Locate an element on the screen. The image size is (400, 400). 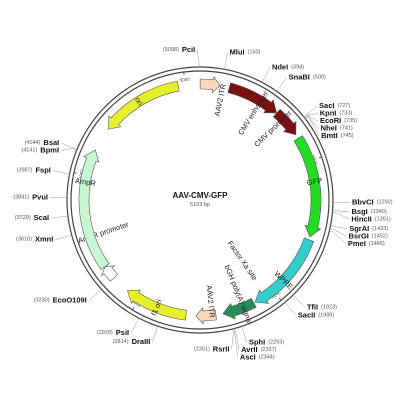
site-sgrai-leader is located at coordinates (339, 227).